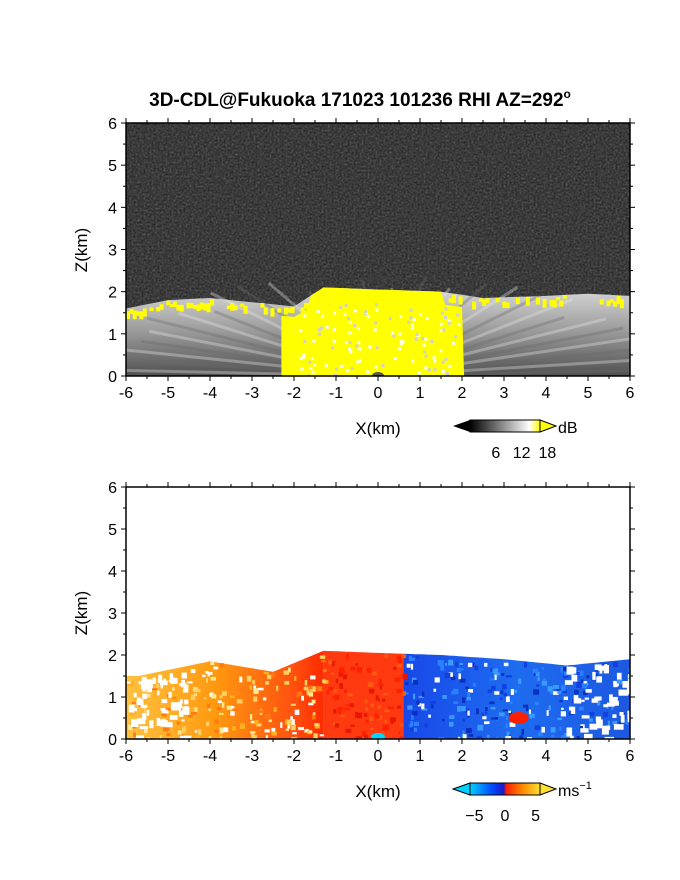 This screenshot has width=680, height=880. Describe the element at coordinates (420, 756) in the screenshot. I see `x-tick-label: 1` at that location.